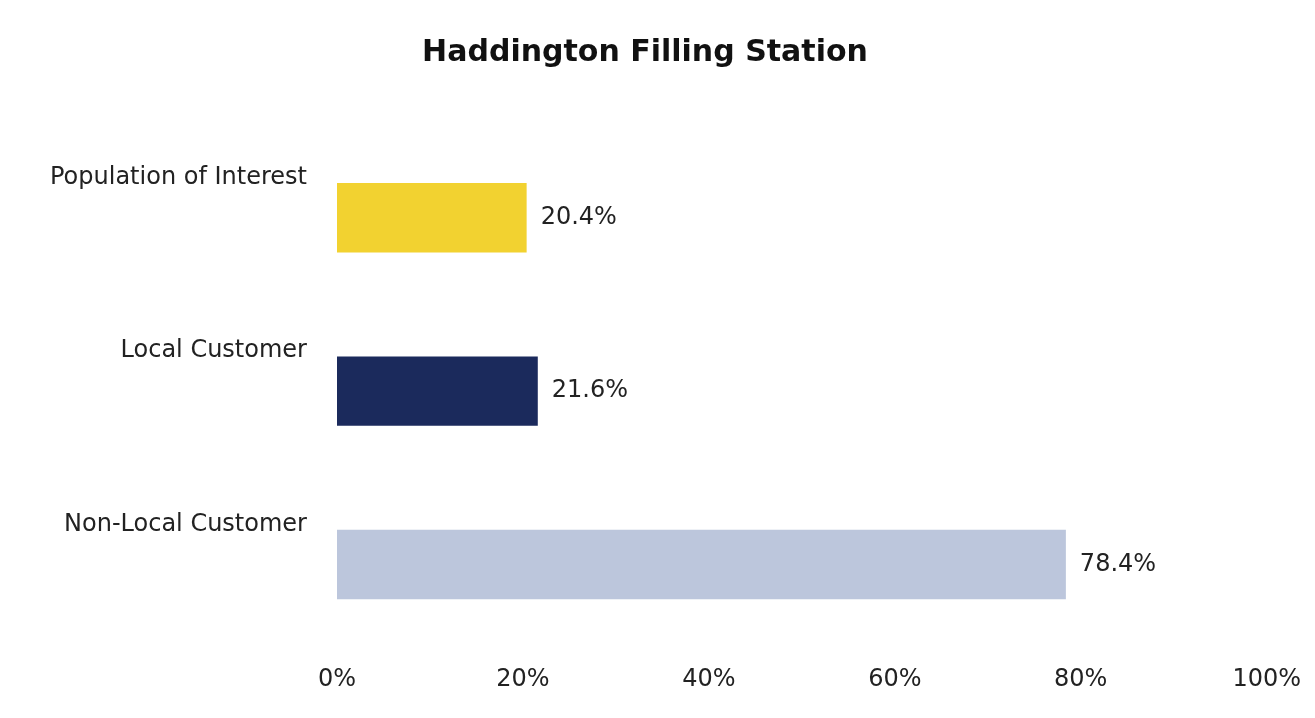  What do you see at coordinates (1081, 677) in the screenshot?
I see `x-tick-label: 80%` at bounding box center [1081, 677].